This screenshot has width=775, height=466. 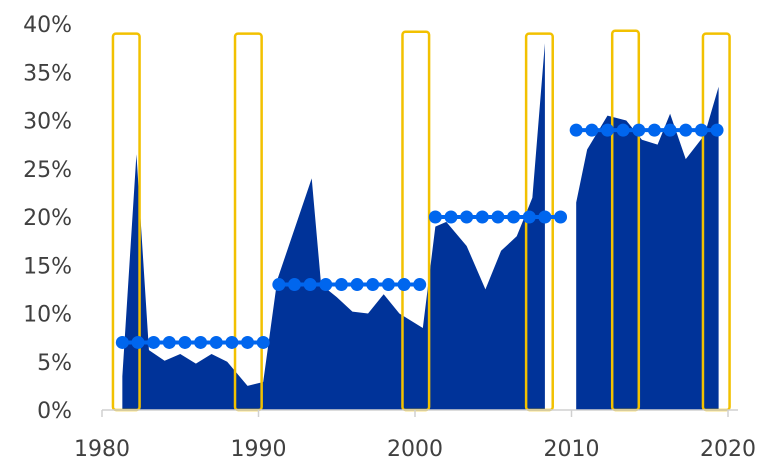 What do you see at coordinates (102, 449) in the screenshot?
I see `x-tick-label-1980: 1980` at bounding box center [102, 449].